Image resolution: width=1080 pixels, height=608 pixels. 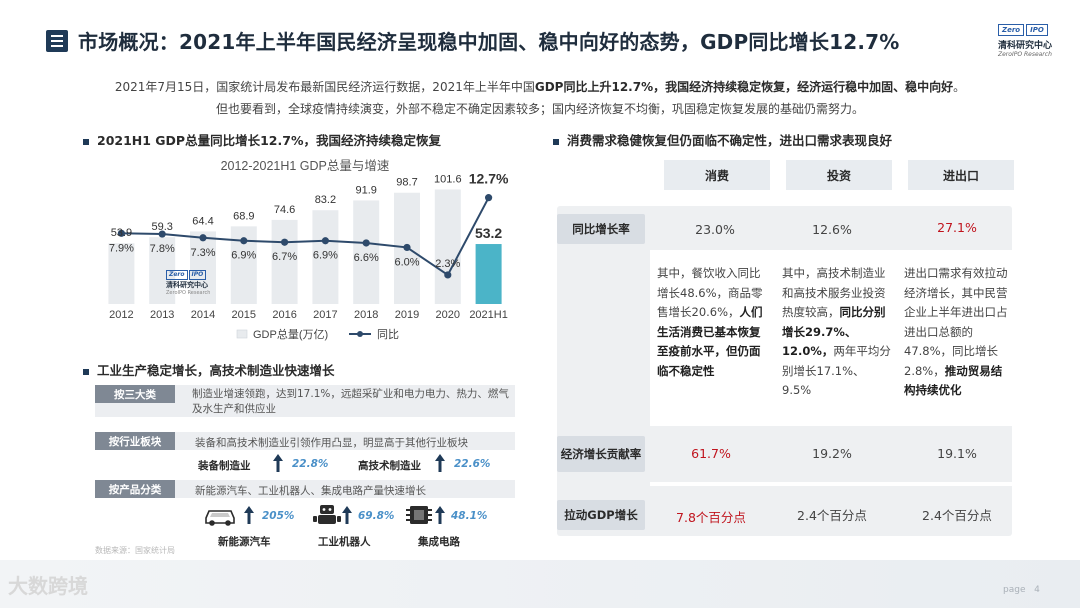 What do you see at coordinates (540, 584) in the screenshot?
I see `footer-band` at bounding box center [540, 584].